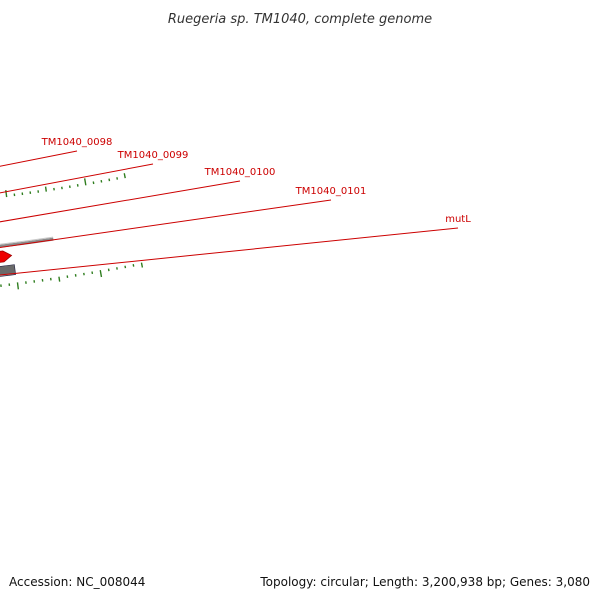 The height and width of the screenshot is (600, 600). I want to click on cds-arrow, so click(6, 256).